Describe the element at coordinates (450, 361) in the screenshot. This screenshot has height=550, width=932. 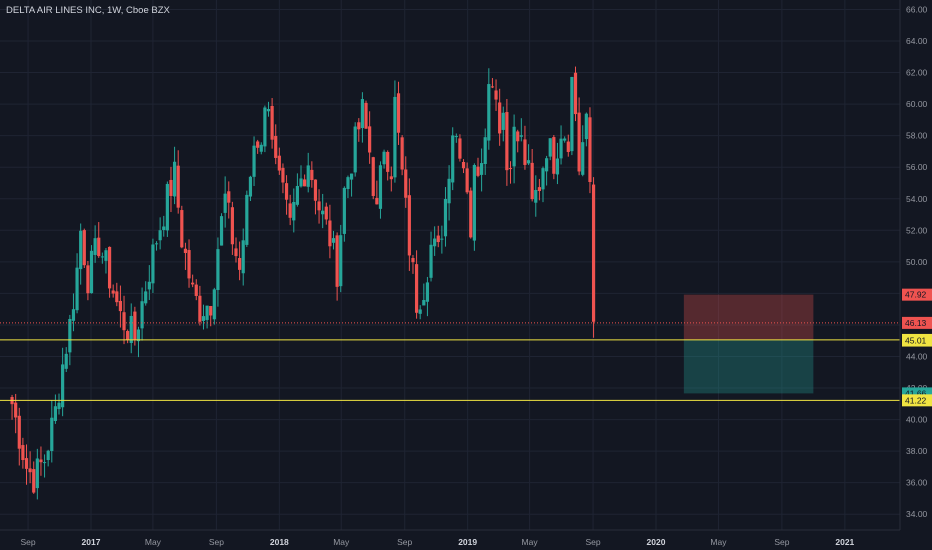
I see `horizontal-lines` at that location.